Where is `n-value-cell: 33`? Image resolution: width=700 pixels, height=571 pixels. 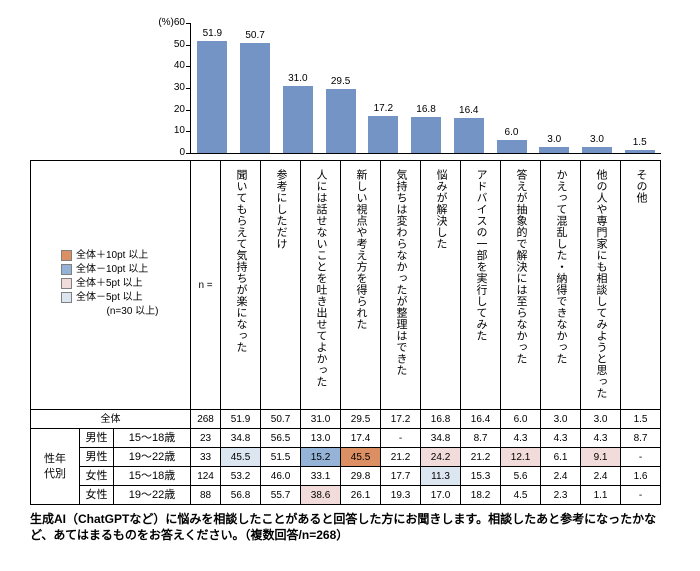 n-value-cell: 33 is located at coordinates (206, 457).